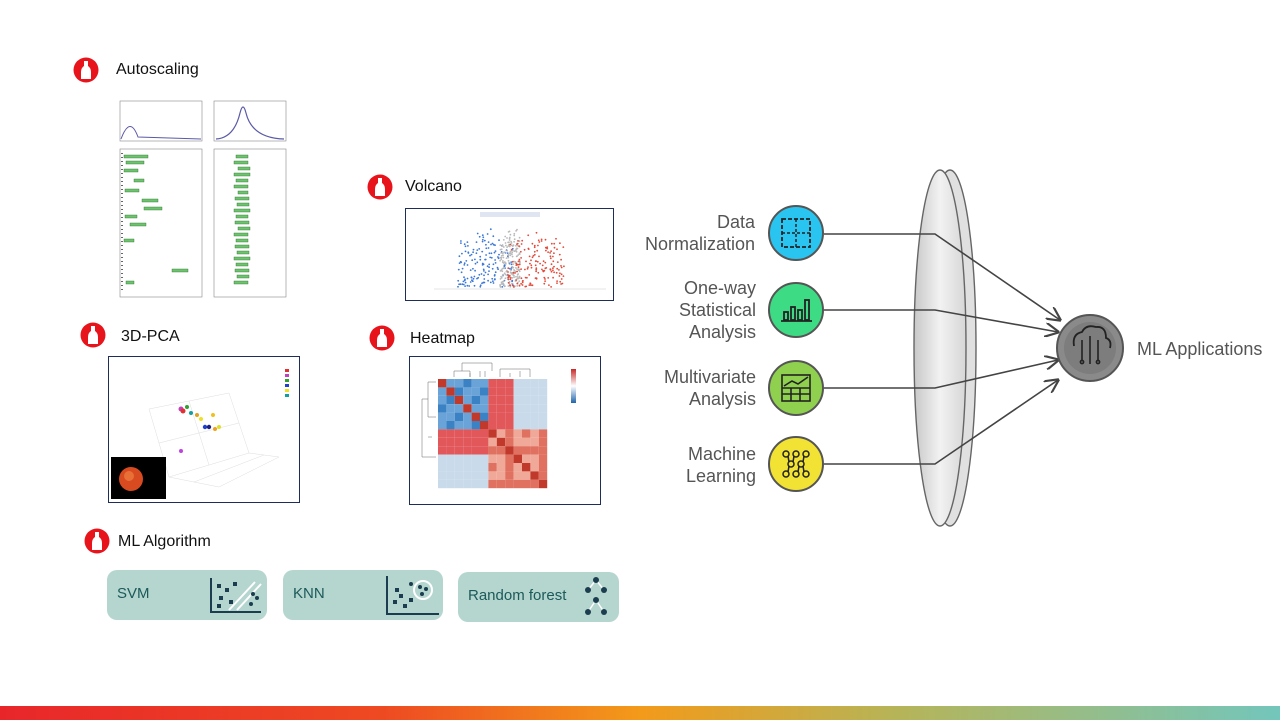 The width and height of the screenshot is (1280, 720). I want to click on footer-gradient-bar, so click(640, 713).